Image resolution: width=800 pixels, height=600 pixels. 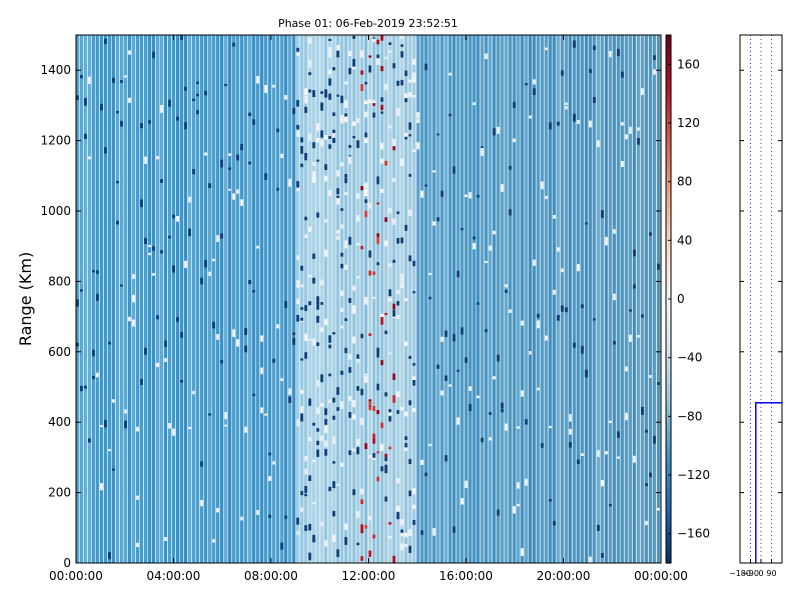 I want to click on x-tick-label: 16:00:00, so click(x=466, y=576).